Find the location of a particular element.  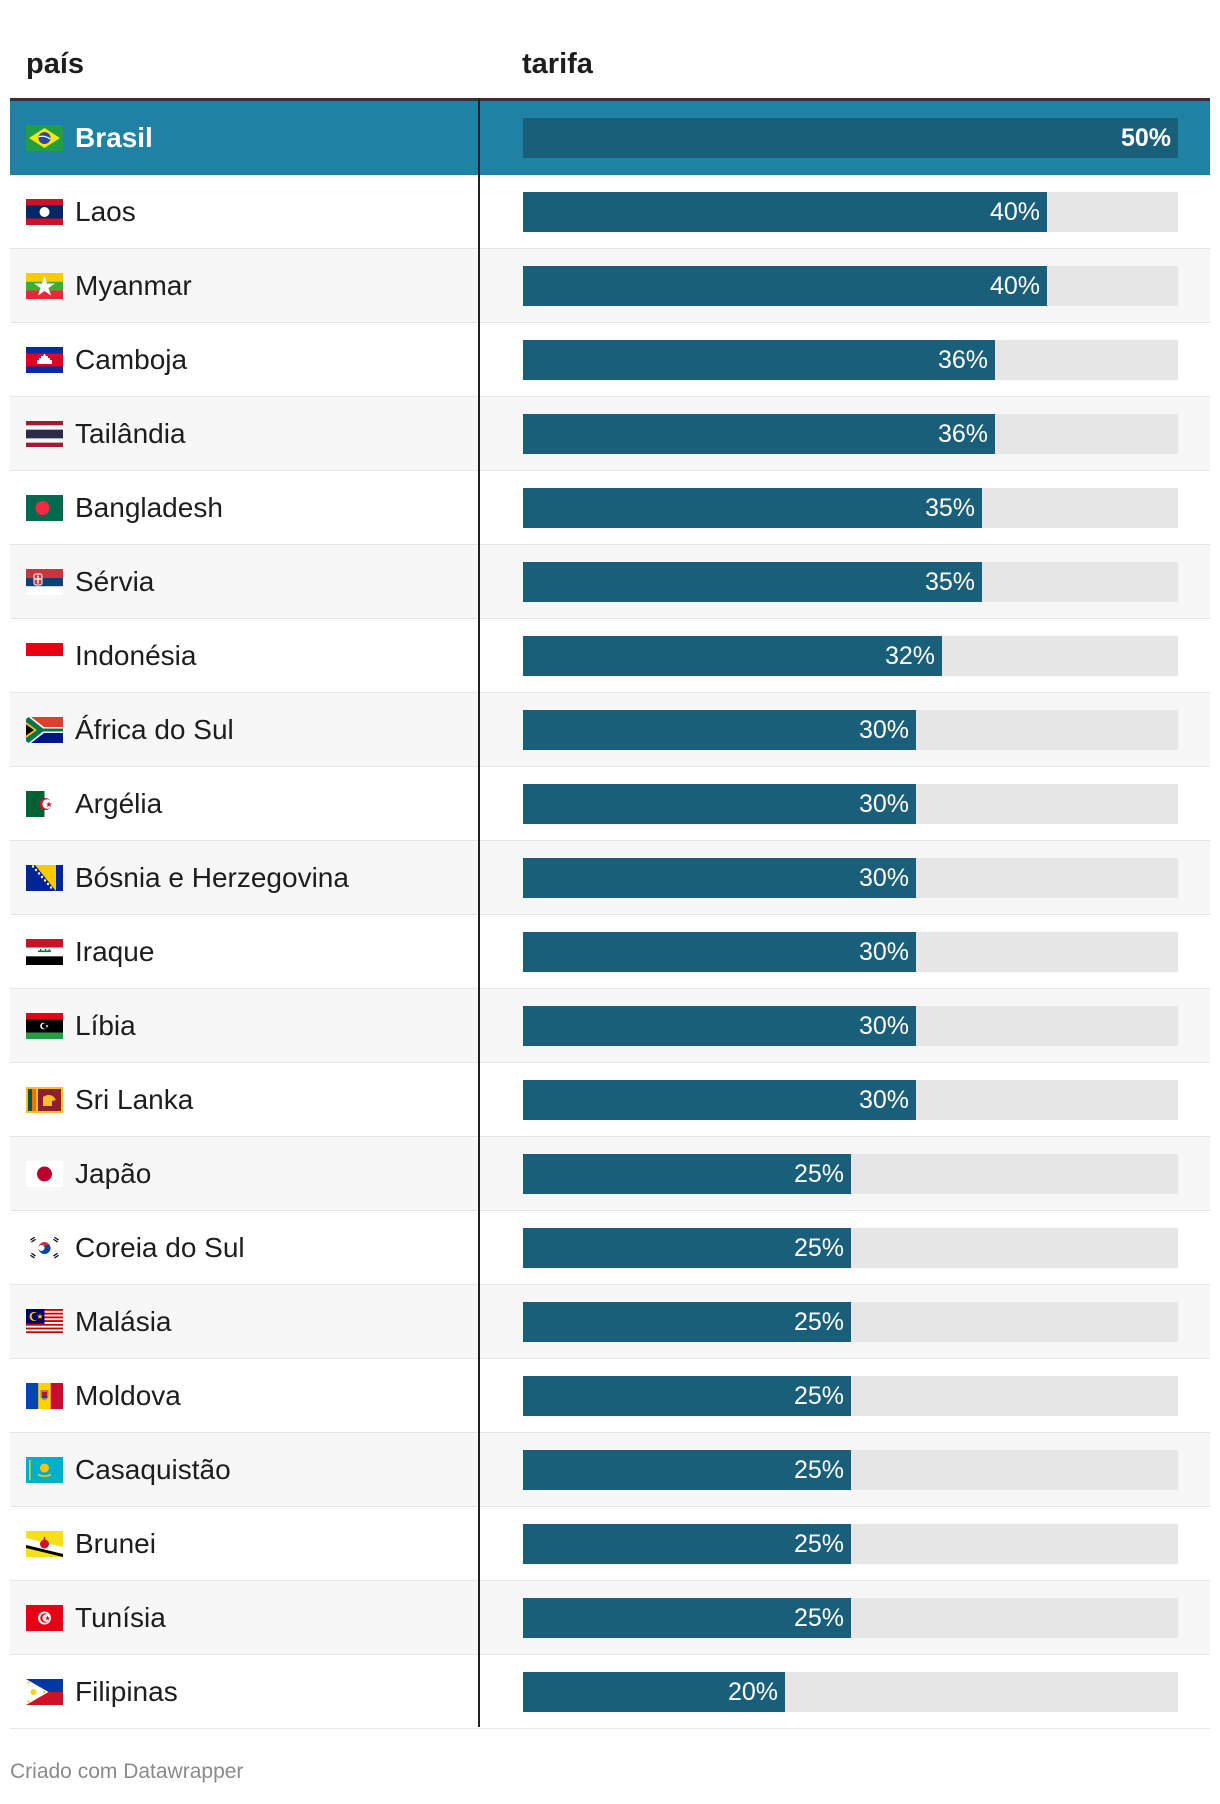

table-header: país tarifa is located at coordinates (610, 68).